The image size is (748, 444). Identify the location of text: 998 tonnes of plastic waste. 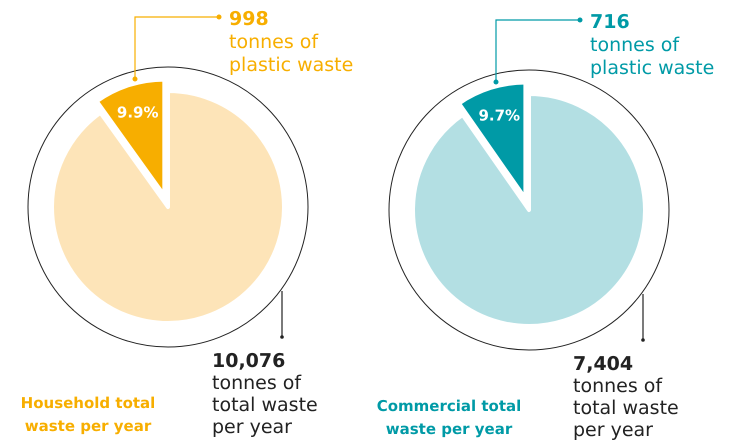
(291, 42).